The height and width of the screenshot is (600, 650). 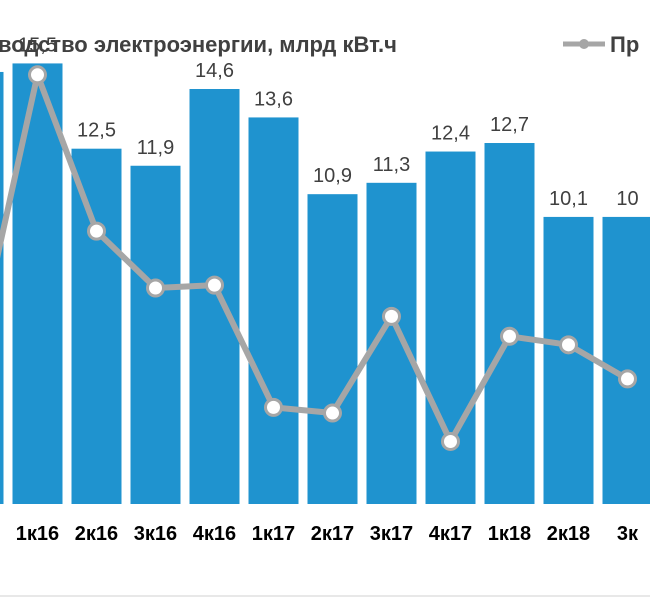 What do you see at coordinates (584, 44) in the screenshot?
I see `legend-line-swatch` at bounding box center [584, 44].